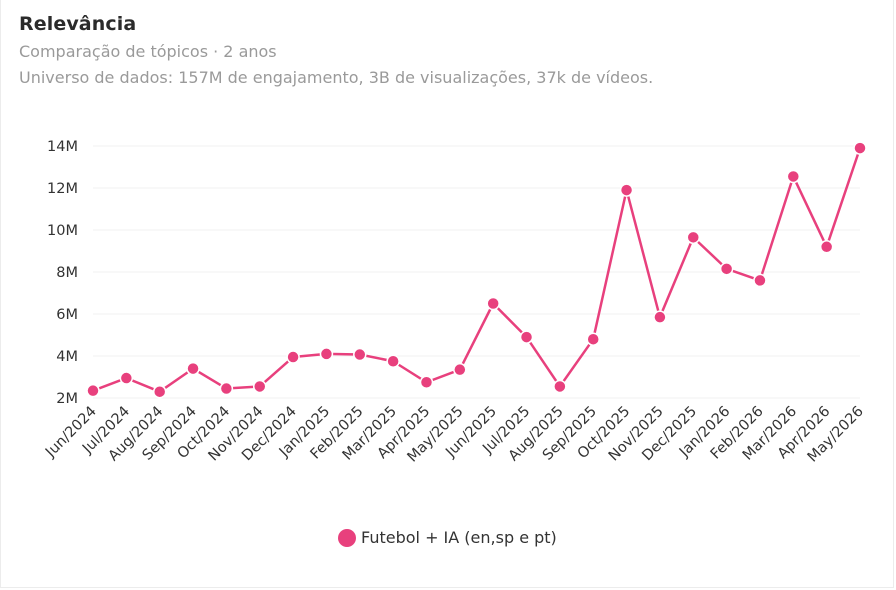  What do you see at coordinates (67, 399) in the screenshot?
I see `y-tick-label: 2M` at bounding box center [67, 399].